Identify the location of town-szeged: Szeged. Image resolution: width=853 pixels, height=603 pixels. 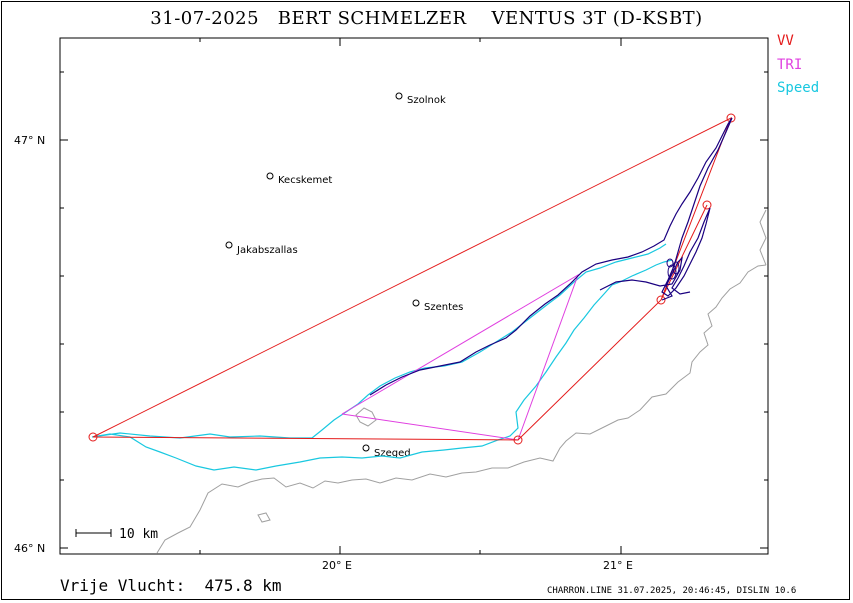
(386, 451).